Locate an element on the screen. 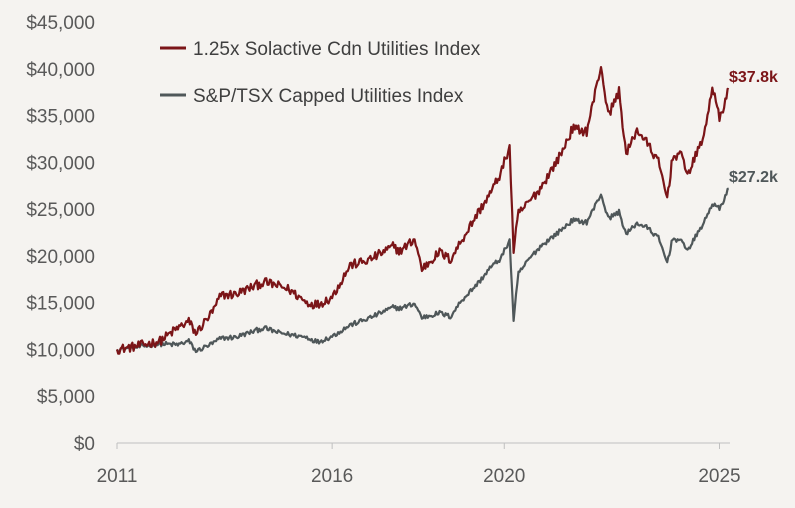 The image size is (795, 508). x-tick-label: 2020 is located at coordinates (504, 476).